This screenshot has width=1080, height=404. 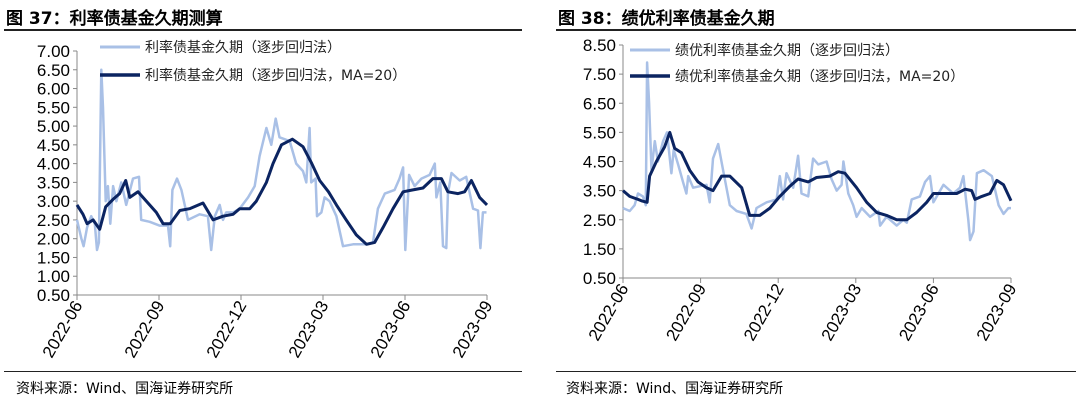 What do you see at coordinates (53, 201) in the screenshot?
I see `y-tick-label: 3.00` at bounding box center [53, 201].